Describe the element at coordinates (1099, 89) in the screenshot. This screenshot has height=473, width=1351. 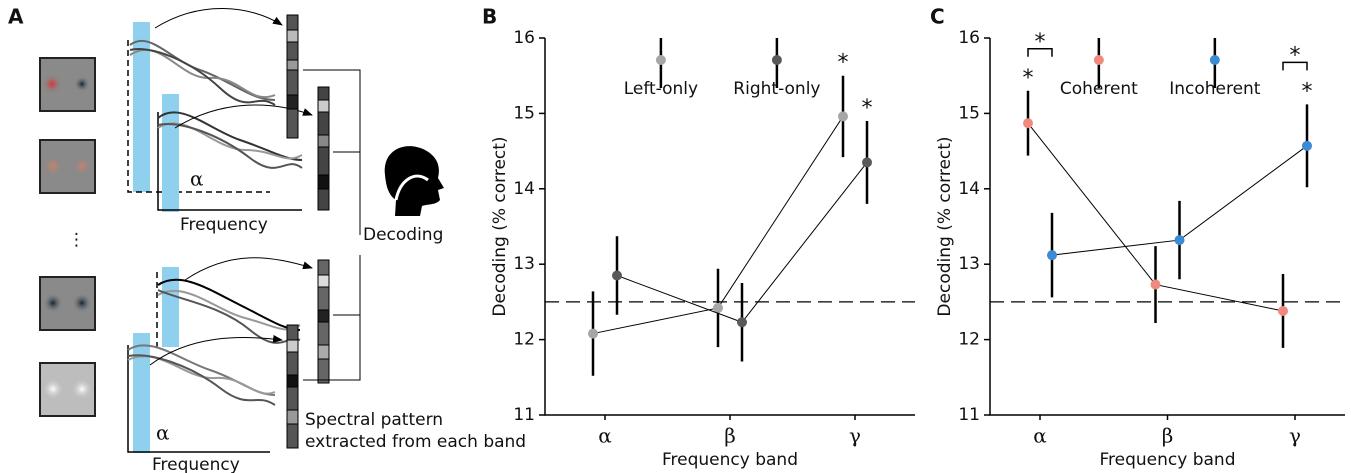
I see `legend-label: Coherent` at that location.